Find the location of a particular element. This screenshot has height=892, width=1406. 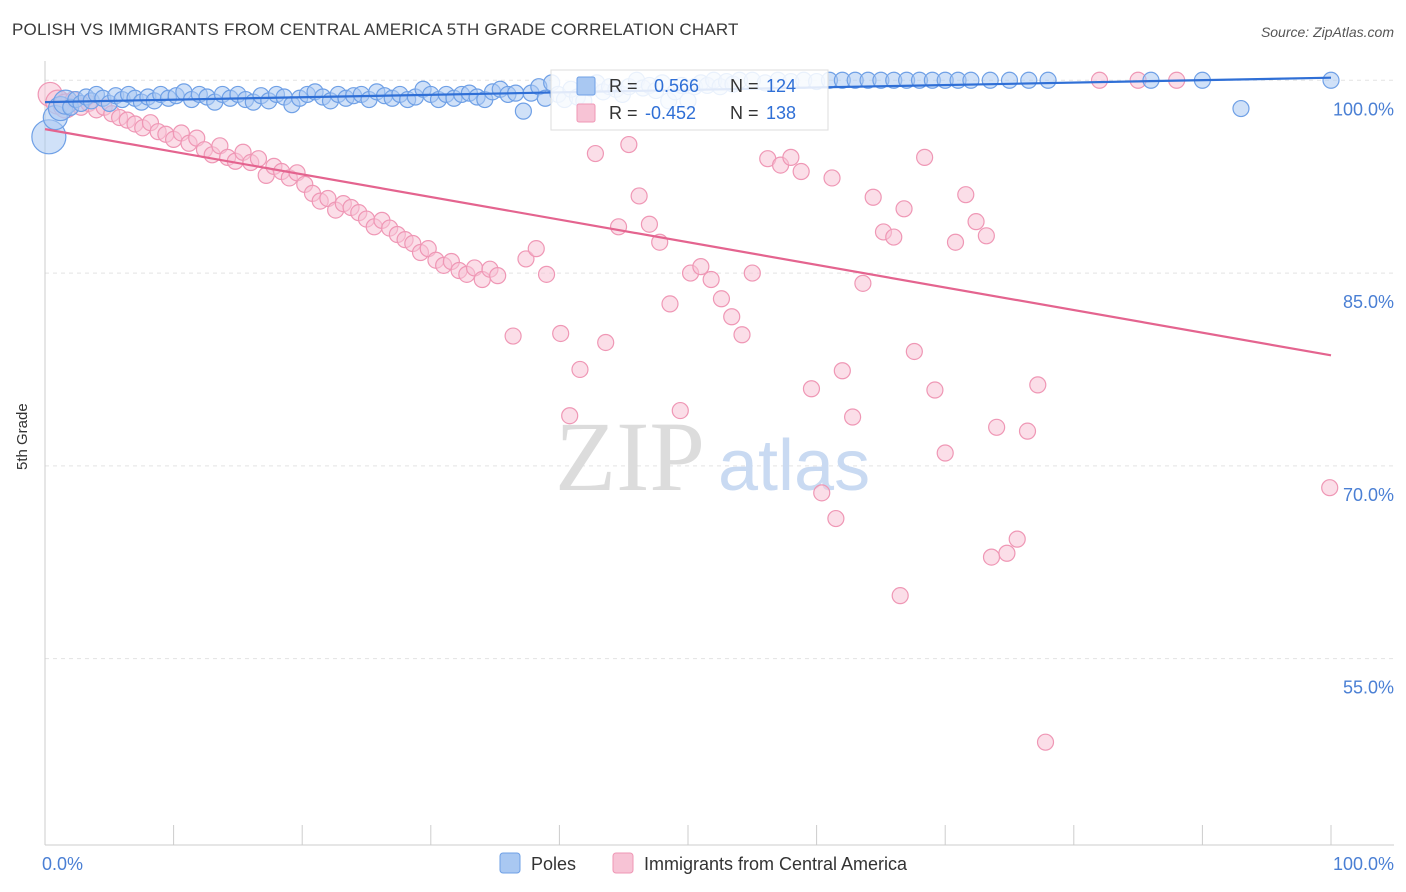

stats-legend: R = 0.566 N = 124 R = -0.452 N = 138 is located at coordinates (689, 100).